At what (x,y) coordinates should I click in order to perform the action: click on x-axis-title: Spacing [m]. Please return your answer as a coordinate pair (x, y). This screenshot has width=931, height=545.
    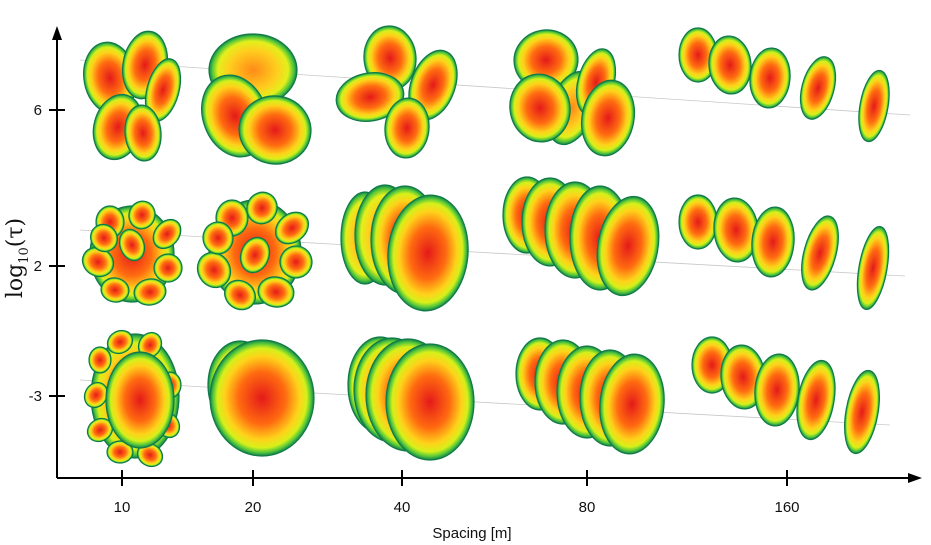
    Looking at the image, I should click on (471, 533).